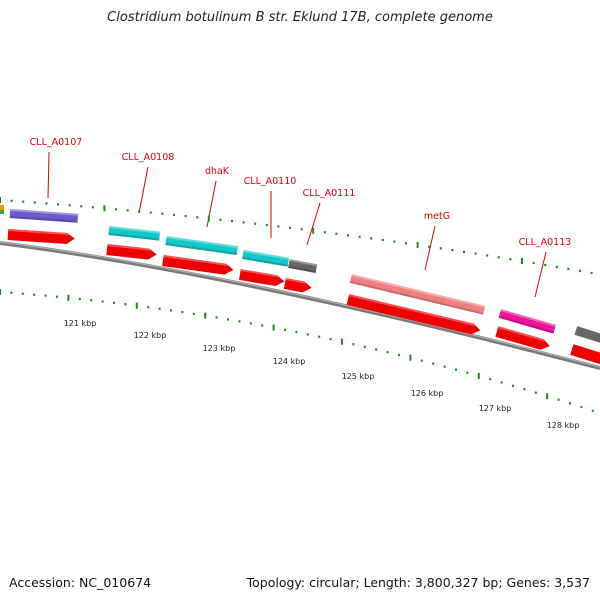 This screenshot has height=600, width=600. I want to click on accession-text: Accession: NC_010674, so click(80, 582).